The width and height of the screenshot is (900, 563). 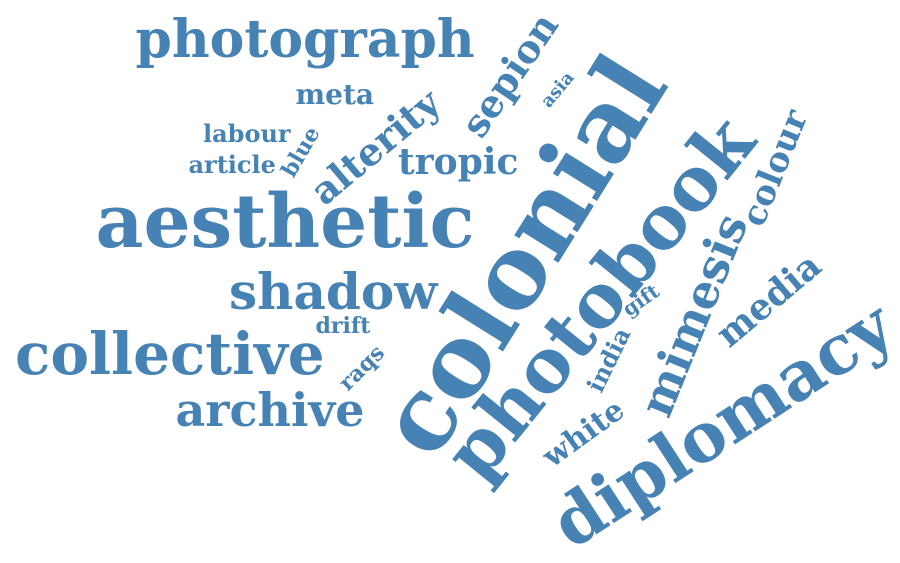 What do you see at coordinates (305, 39) in the screenshot?
I see `word-photograph: photograph` at bounding box center [305, 39].